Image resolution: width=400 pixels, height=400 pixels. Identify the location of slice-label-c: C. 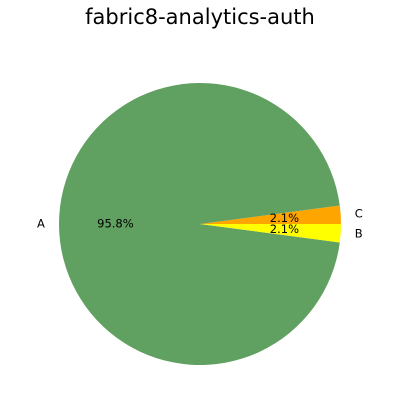
(359, 213).